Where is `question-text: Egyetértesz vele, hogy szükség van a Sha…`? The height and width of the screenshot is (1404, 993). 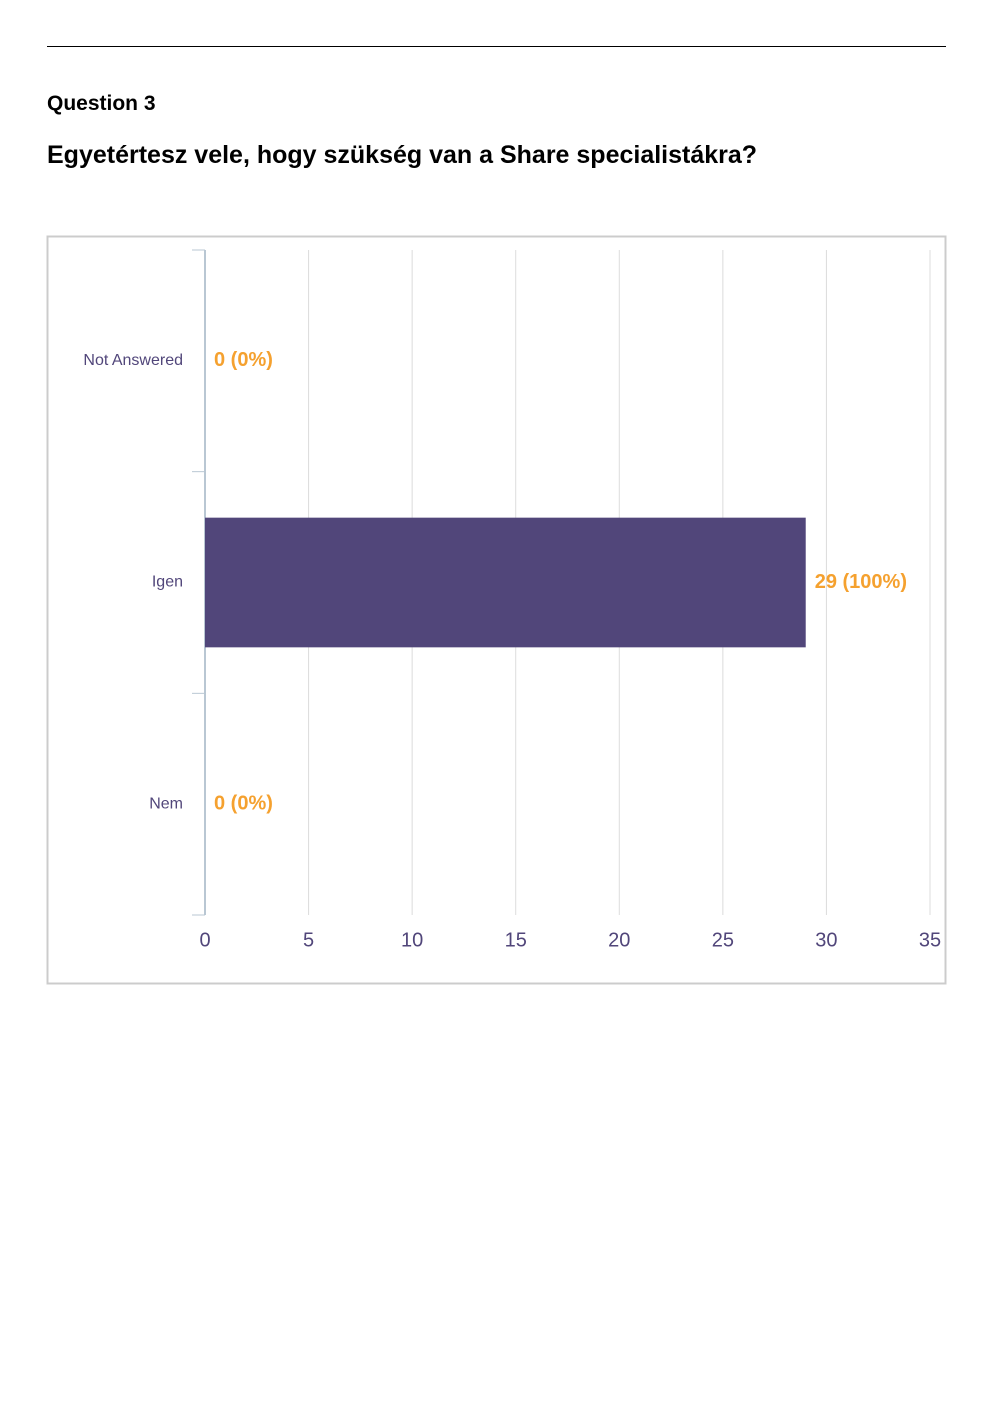 question-text: Egyetértesz vele, hogy szükség van a Sha… is located at coordinates (402, 155).